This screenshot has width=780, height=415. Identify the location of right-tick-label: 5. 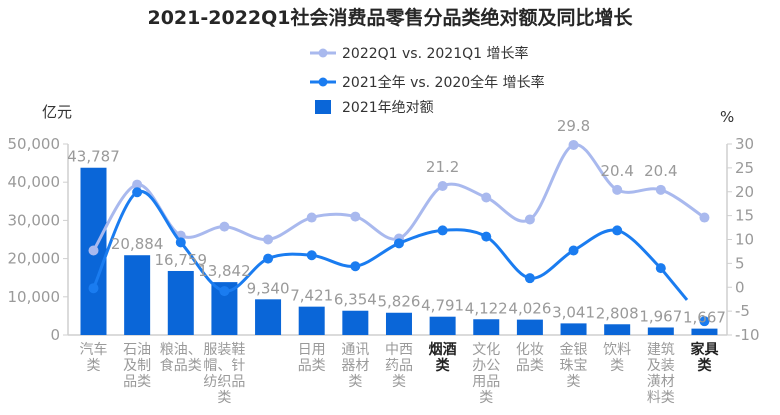
(740, 263).